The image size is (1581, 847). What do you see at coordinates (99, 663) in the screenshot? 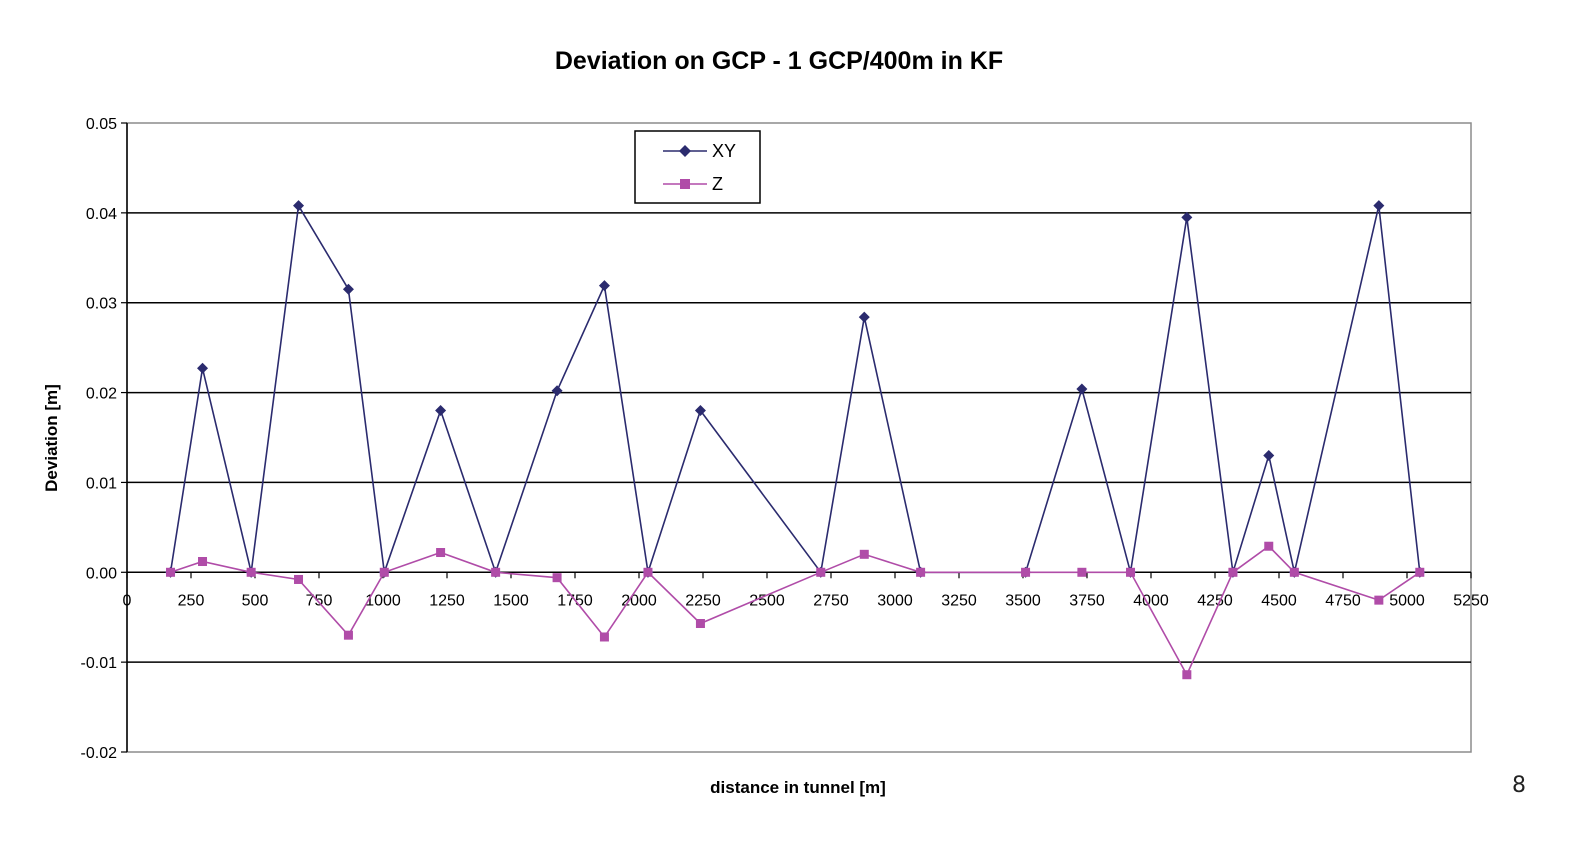
I see `y-tick-label: -0.01` at bounding box center [99, 663].